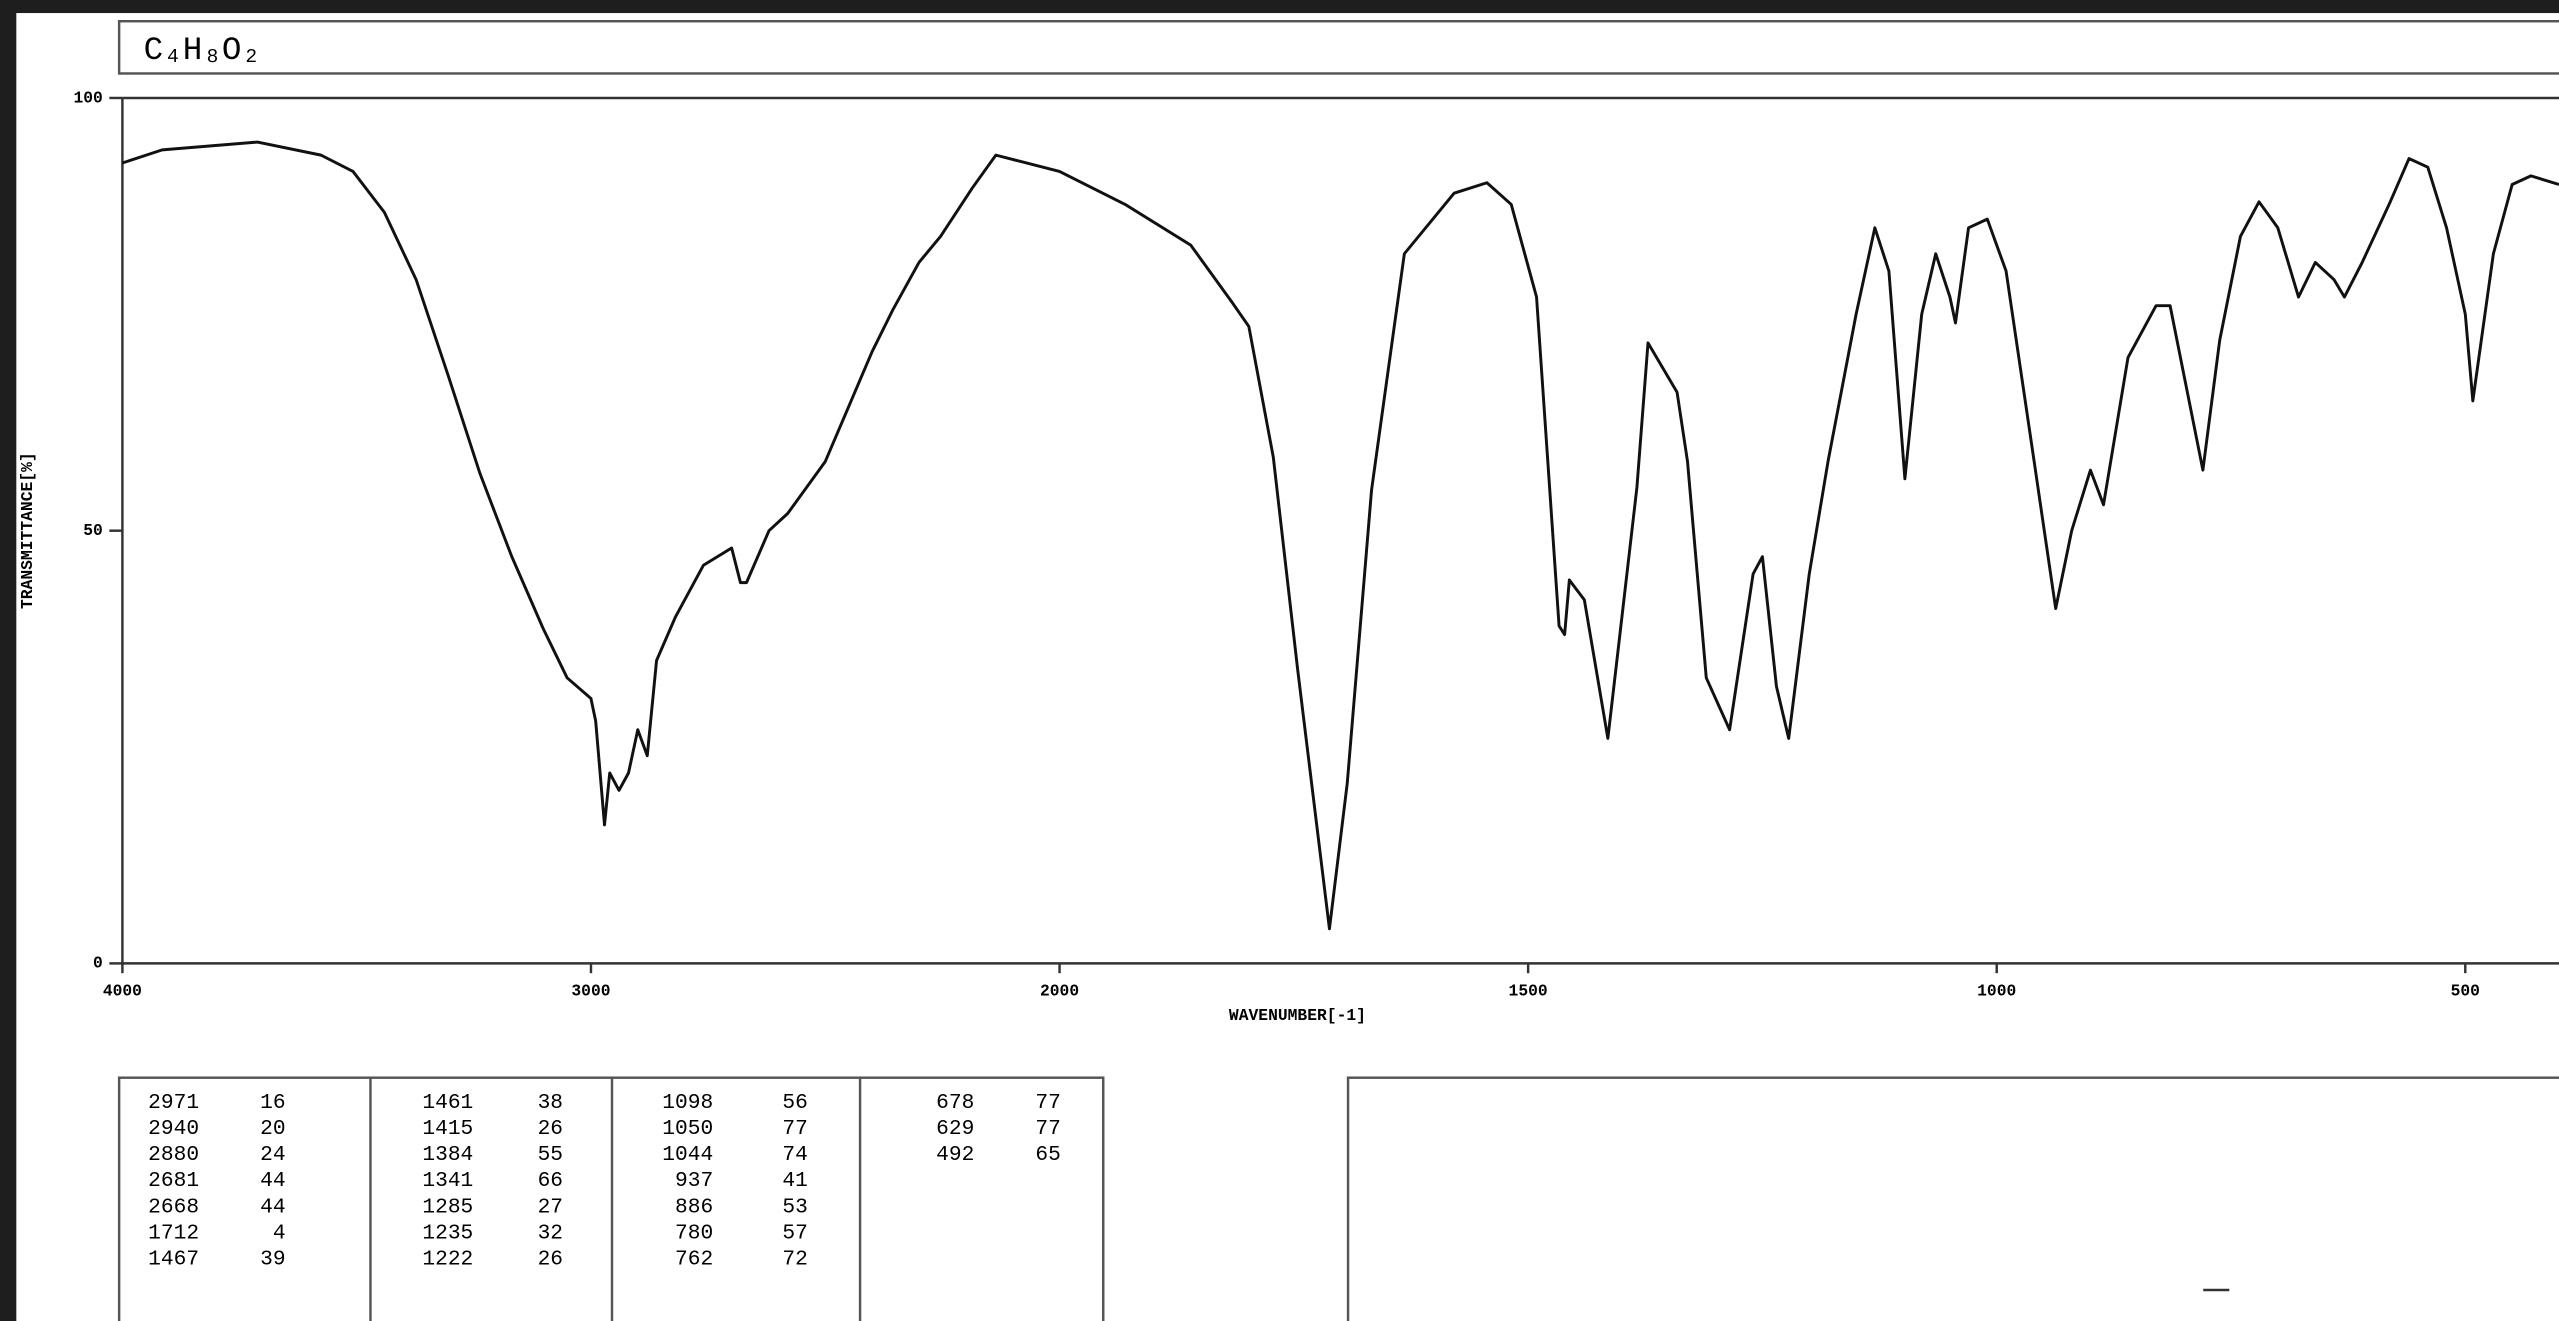 The height and width of the screenshot is (1321, 2559). I want to click on peak-transmittance: 41, so click(794, 1181).